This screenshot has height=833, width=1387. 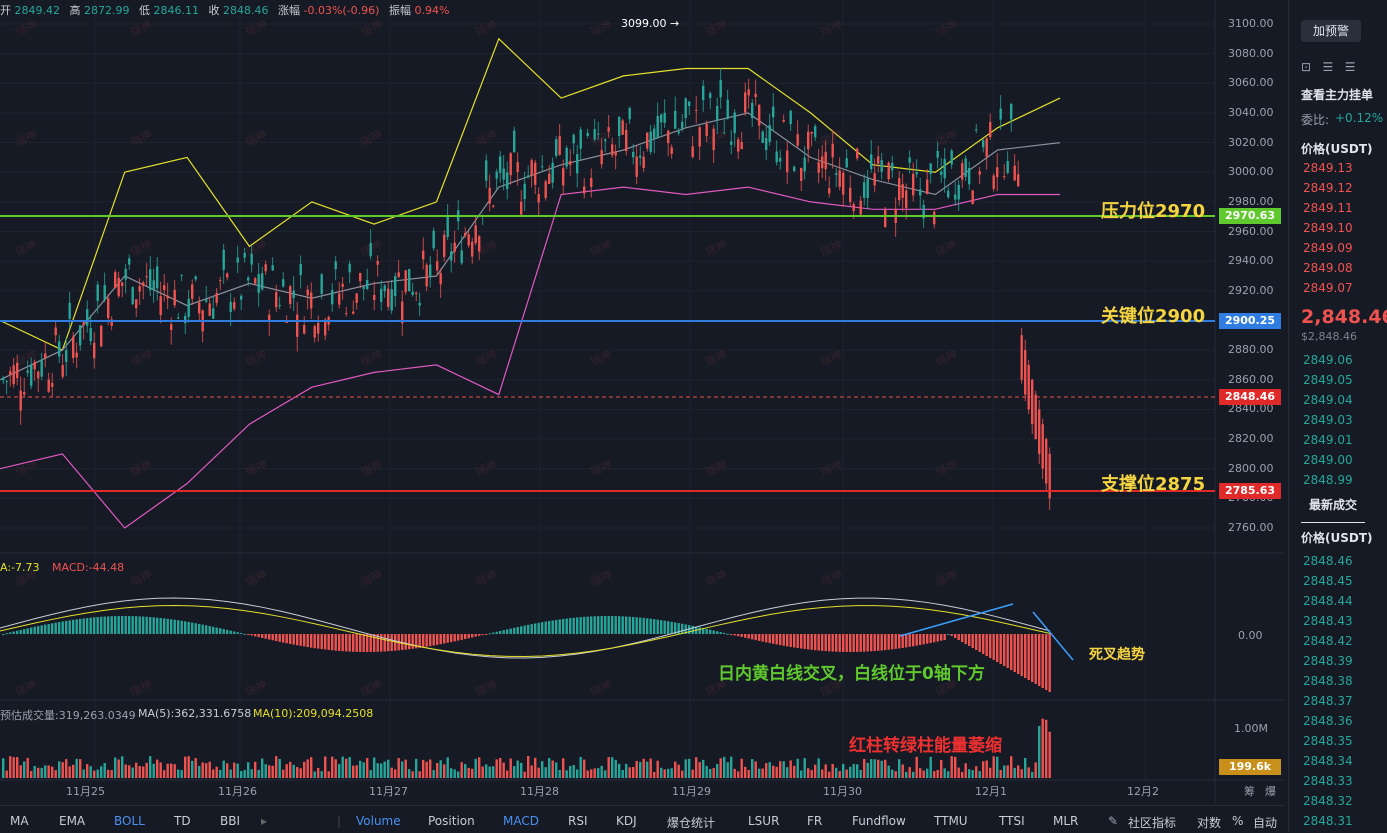 What do you see at coordinates (1337, 538) in the screenshot?
I see `trades-header: 价格(USDT)` at bounding box center [1337, 538].